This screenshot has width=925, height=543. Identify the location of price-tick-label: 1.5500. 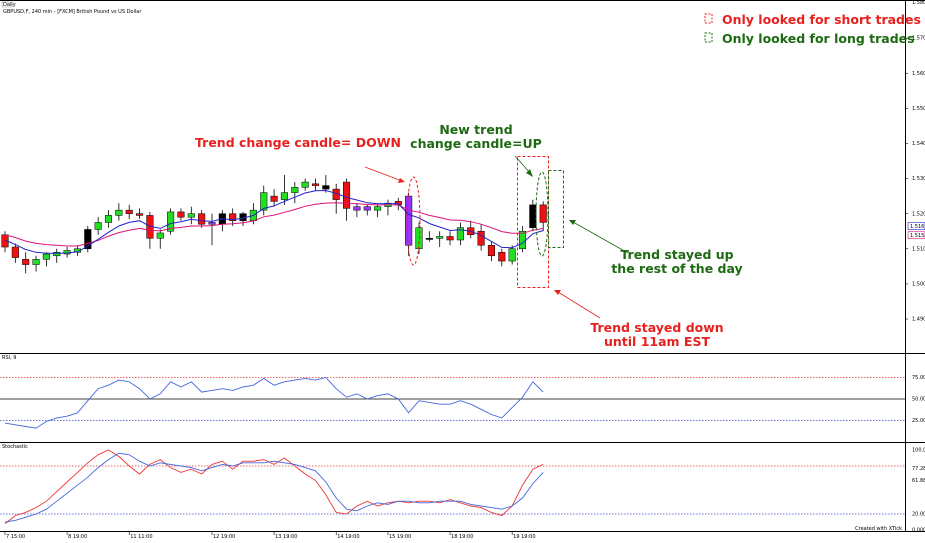
(918, 109).